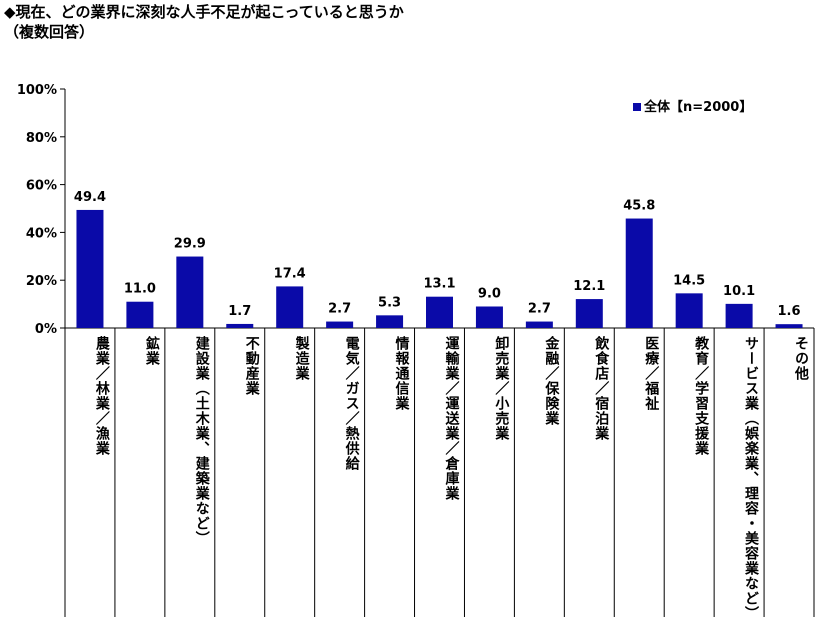 The width and height of the screenshot is (823, 620). What do you see at coordinates (201, 441) in the screenshot?
I see `category-label: 建設業（土木業、建築業など）` at bounding box center [201, 441].